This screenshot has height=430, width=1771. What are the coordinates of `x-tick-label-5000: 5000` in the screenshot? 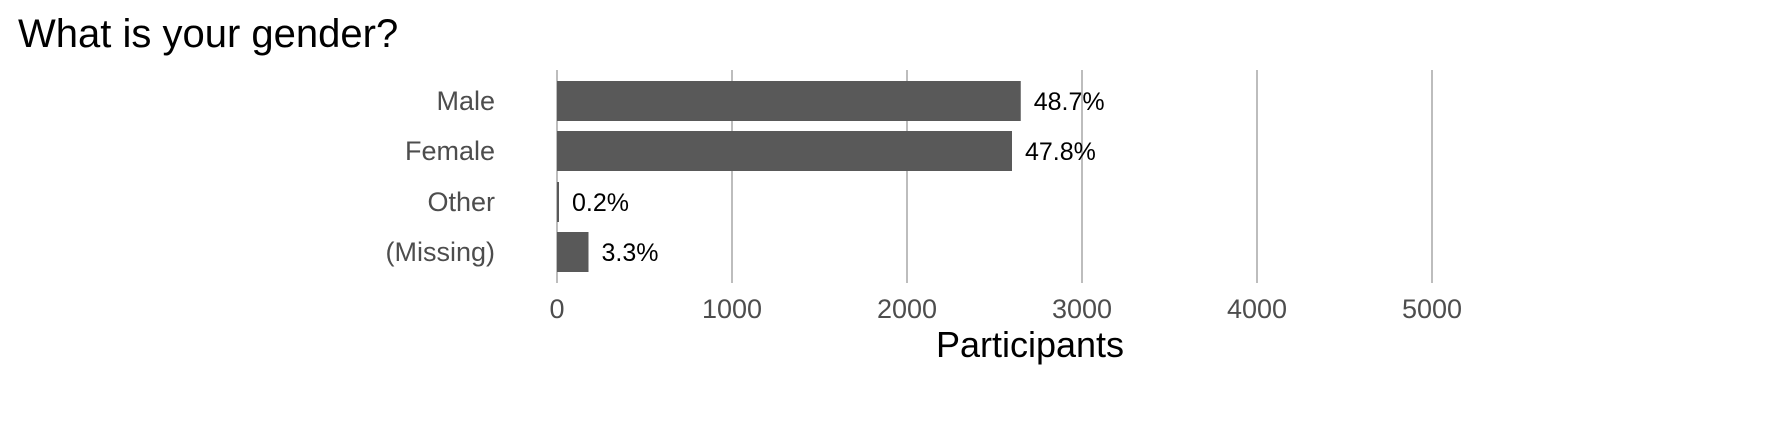 It's located at (1432, 309).